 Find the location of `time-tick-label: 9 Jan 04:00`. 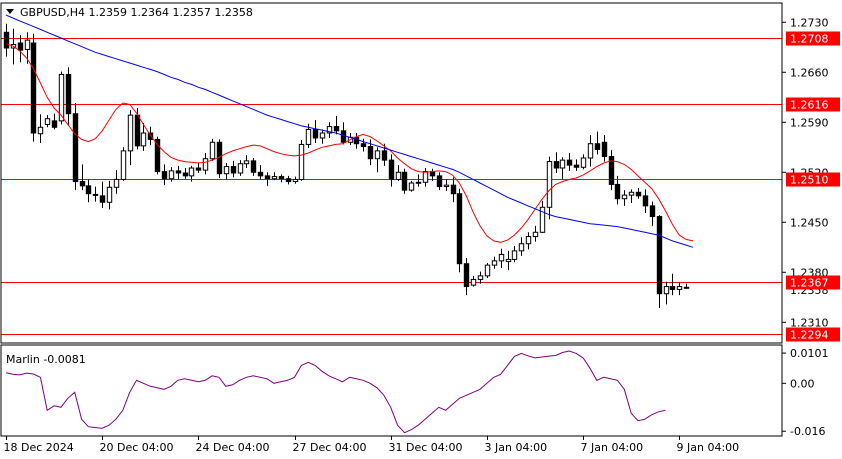

time-tick-label: 9 Jan 04:00 is located at coordinates (708, 447).